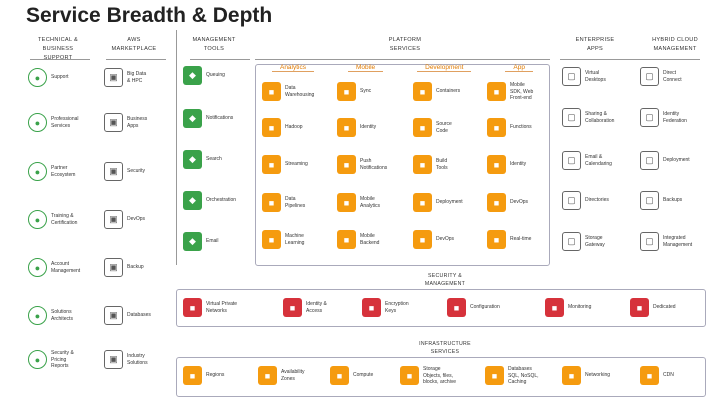 The image size is (720, 405). I want to click on hybrid-item-3-label: Backups, so click(673, 200).